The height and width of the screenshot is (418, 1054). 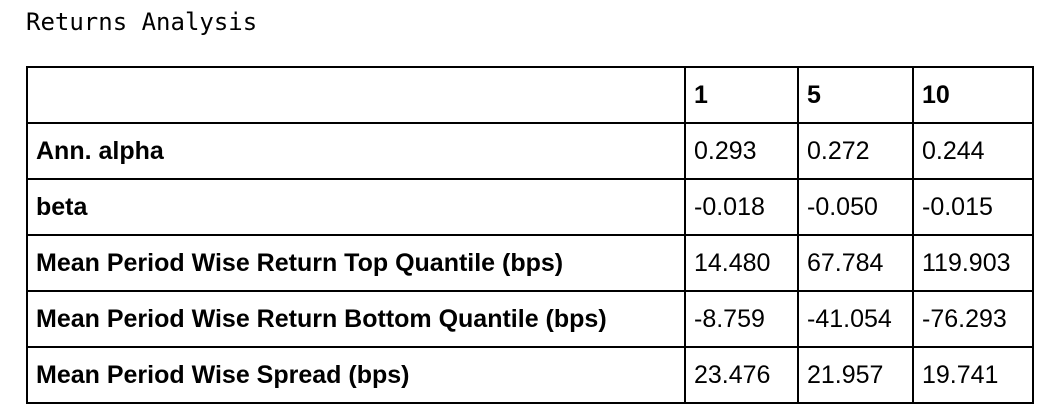 I want to click on table-cell: -8.759, so click(x=741, y=319).